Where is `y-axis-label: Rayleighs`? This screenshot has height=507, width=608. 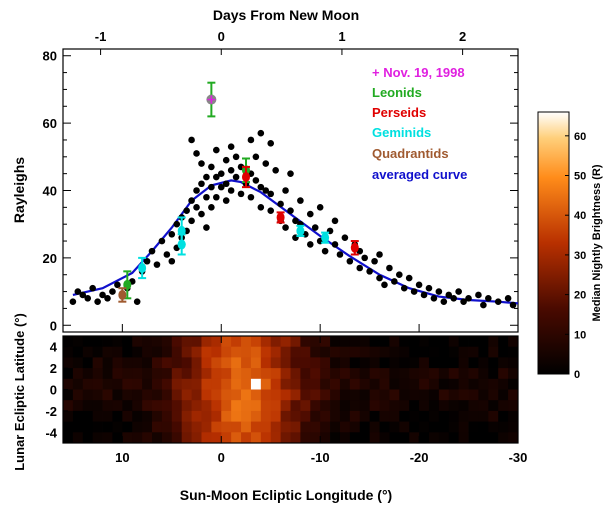
y-axis-label: Rayleighs is located at coordinates (19, 190).